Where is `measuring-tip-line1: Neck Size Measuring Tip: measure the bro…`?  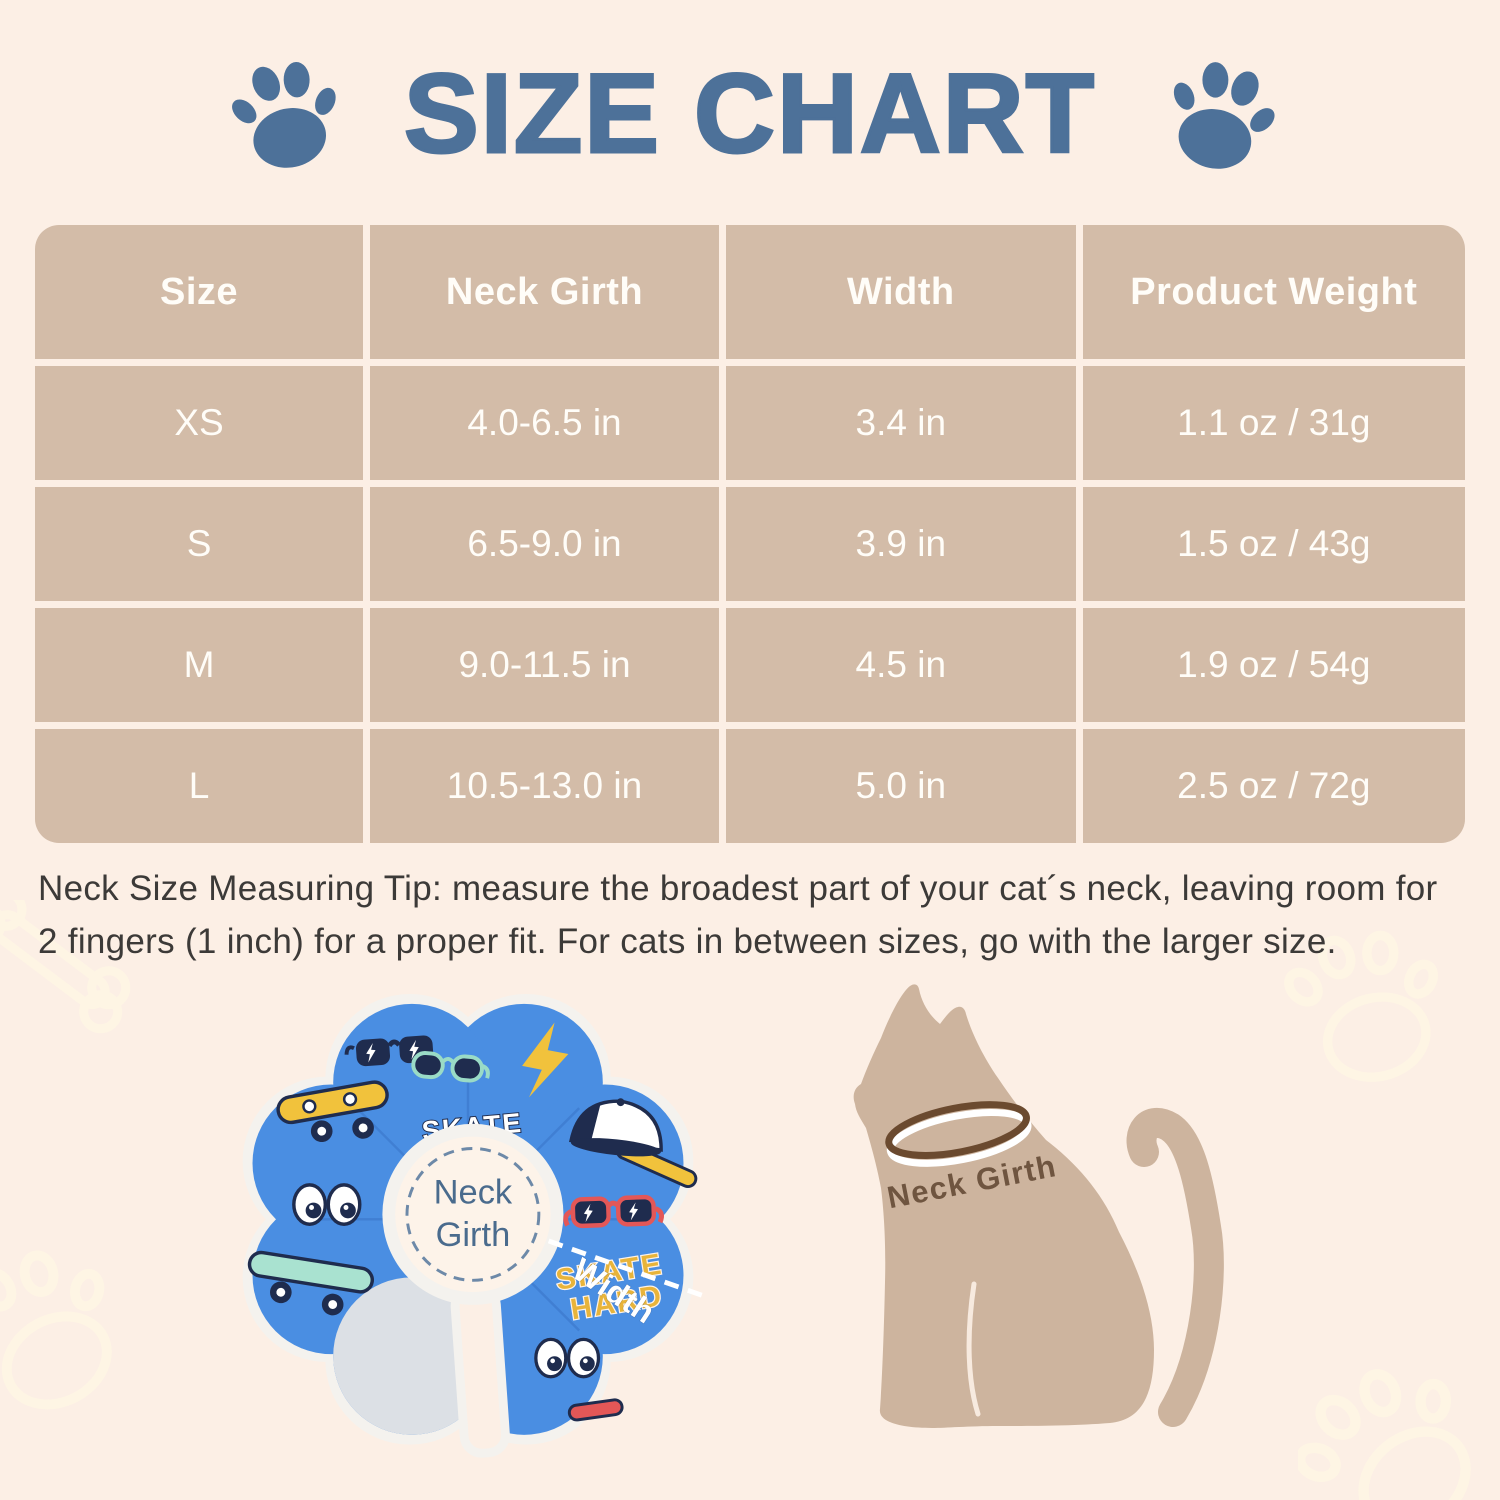 measuring-tip-line1: Neck Size Measuring Tip: measure the bro… is located at coordinates (738, 888).